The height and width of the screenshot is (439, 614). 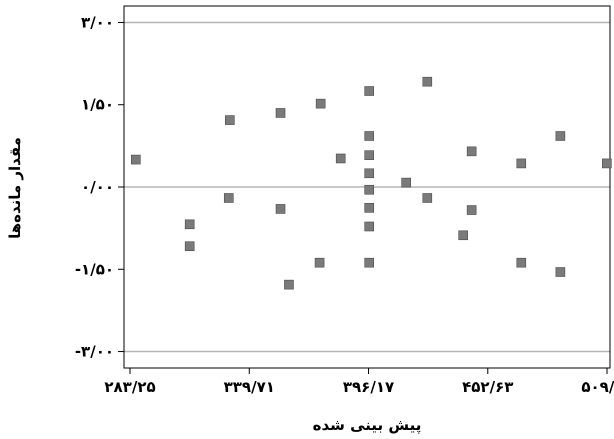 What do you see at coordinates (597, 387) in the screenshot?
I see `x-tick-label-4: ۵۰۹/۰۸` at bounding box center [597, 387].